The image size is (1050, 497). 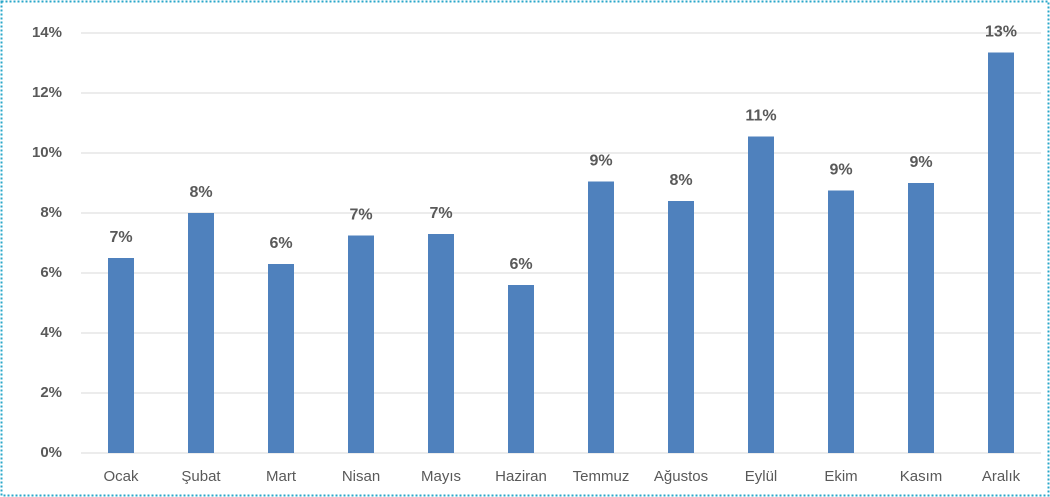 I want to click on x-tick-label: Temmuz, so click(x=601, y=476).